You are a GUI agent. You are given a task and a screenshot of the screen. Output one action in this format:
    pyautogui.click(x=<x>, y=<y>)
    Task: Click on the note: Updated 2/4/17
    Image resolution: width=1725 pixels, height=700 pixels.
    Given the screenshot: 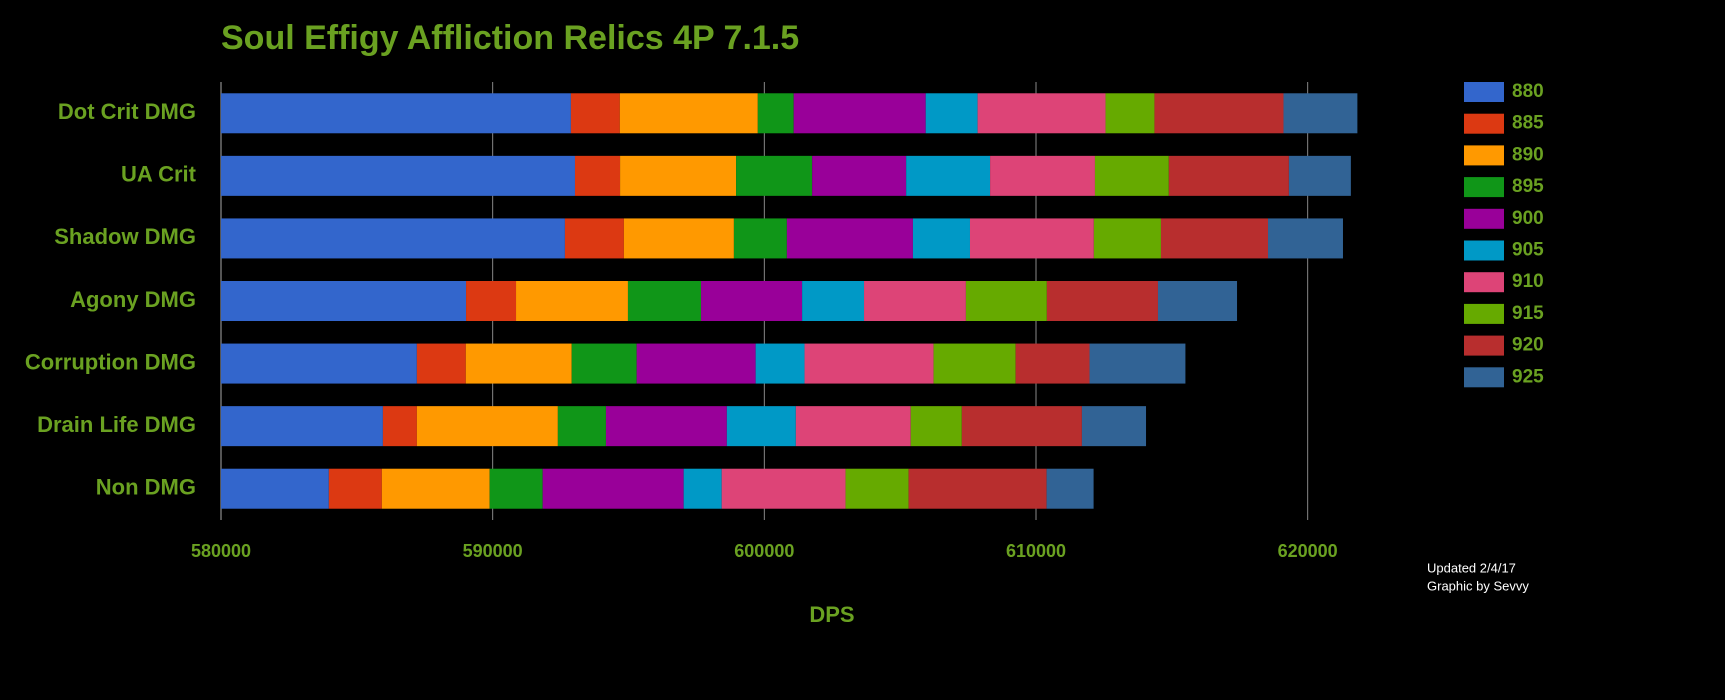 What is the action you would take?
    pyautogui.click(x=1471, y=567)
    